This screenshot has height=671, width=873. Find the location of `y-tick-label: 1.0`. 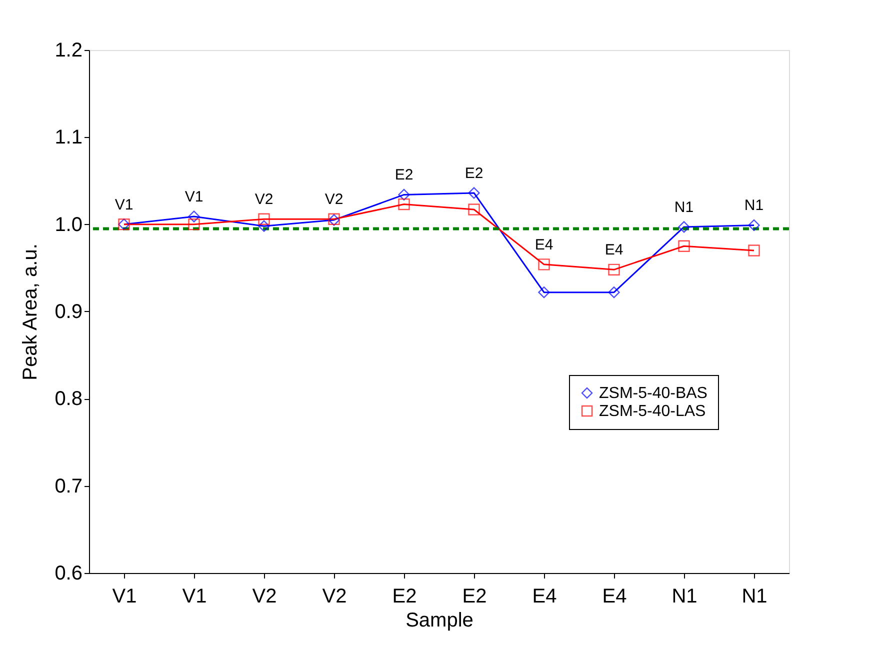

y-tick-label: 1.0 is located at coordinates (68, 225).